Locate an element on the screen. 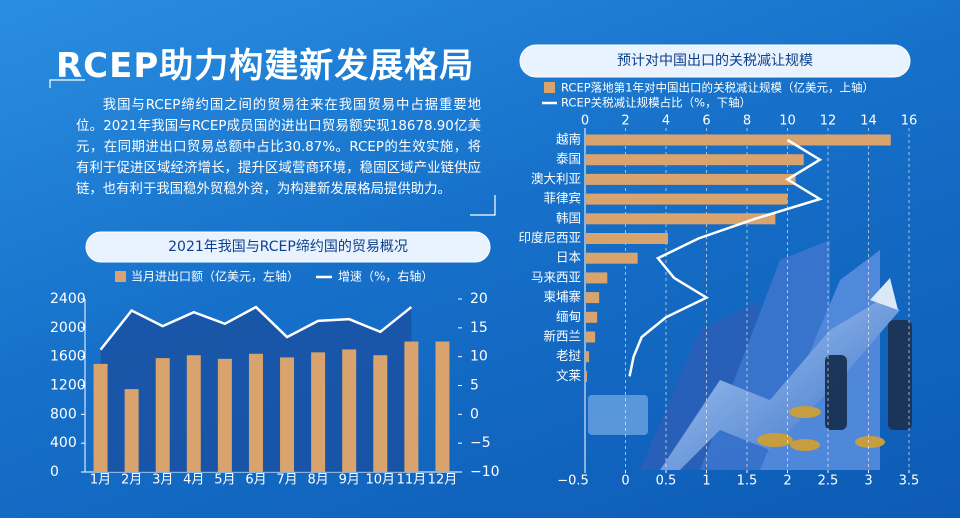 Image resolution: width=960 pixels, height=518 pixels. y-tick-label: 韩国 is located at coordinates (568, 217).